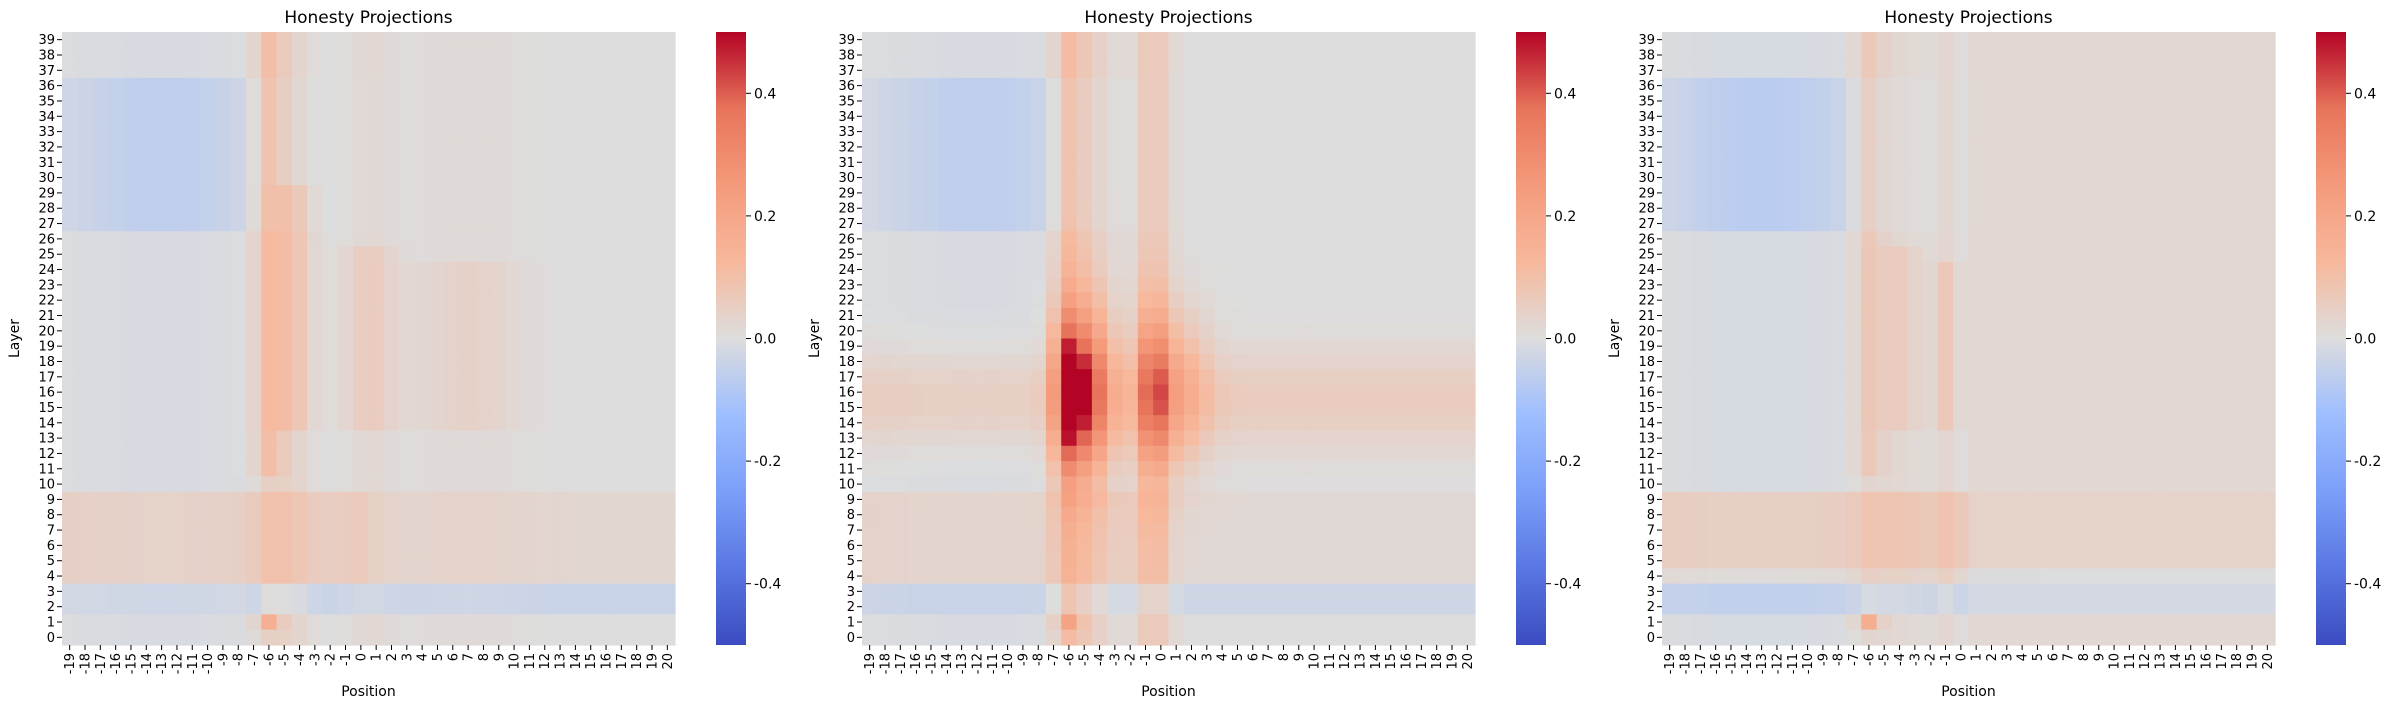 The width and height of the screenshot is (2397, 714). I want to click on x-tick-label: -19, so click(70, 663).